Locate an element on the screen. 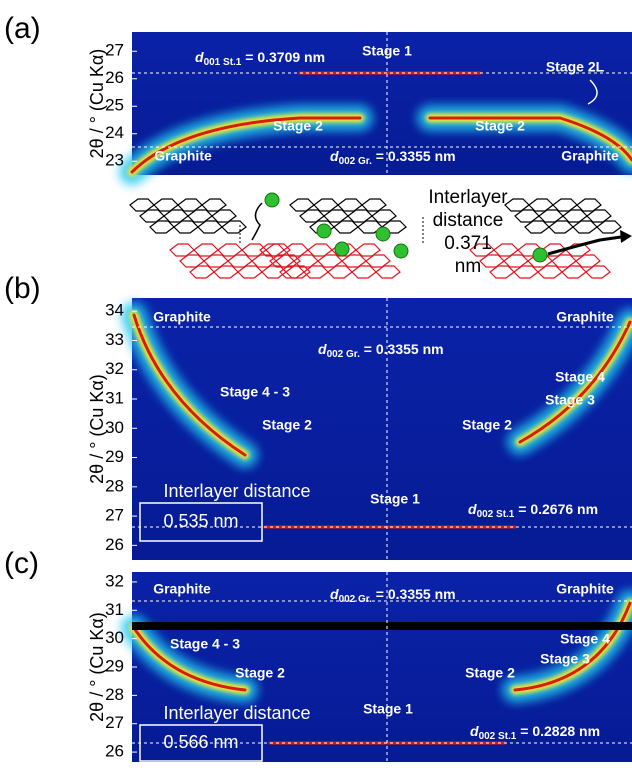  panel-label: (b) is located at coordinates (22, 288).